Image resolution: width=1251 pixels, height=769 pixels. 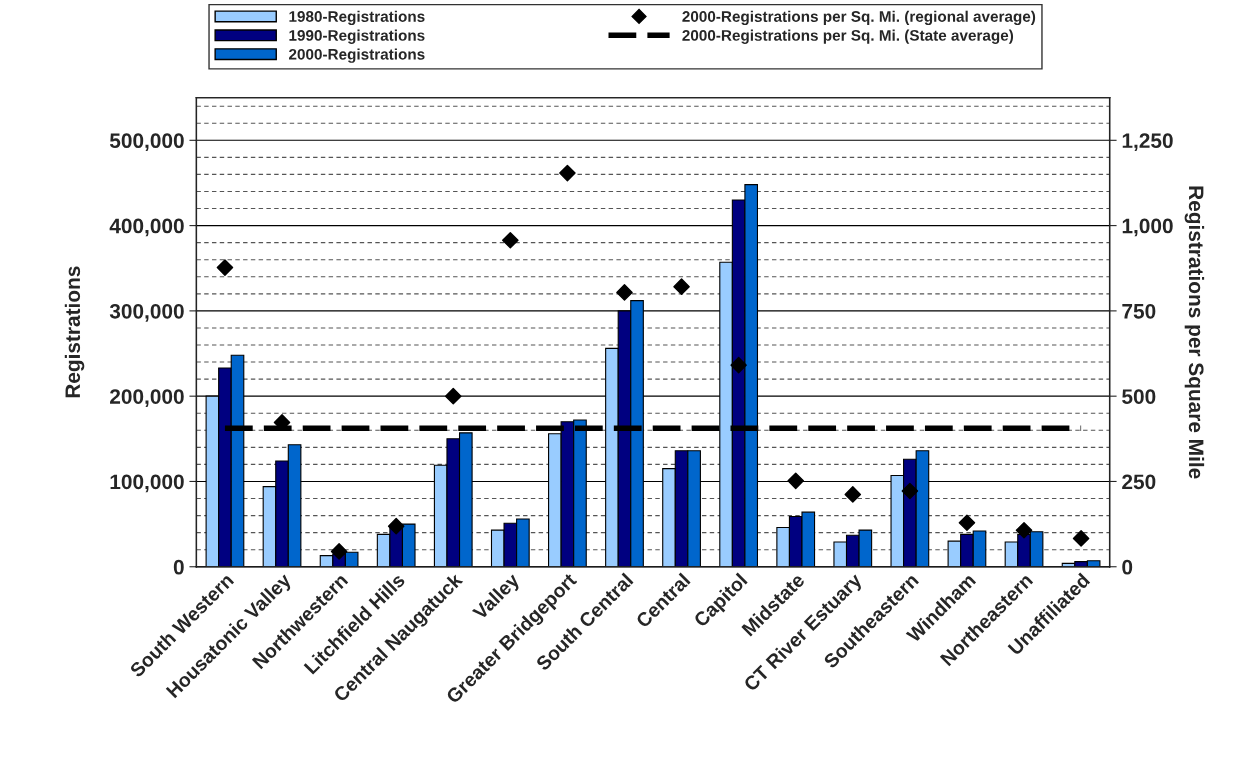 I want to click on y2-tick-label: 1,000, so click(x=1147, y=227).